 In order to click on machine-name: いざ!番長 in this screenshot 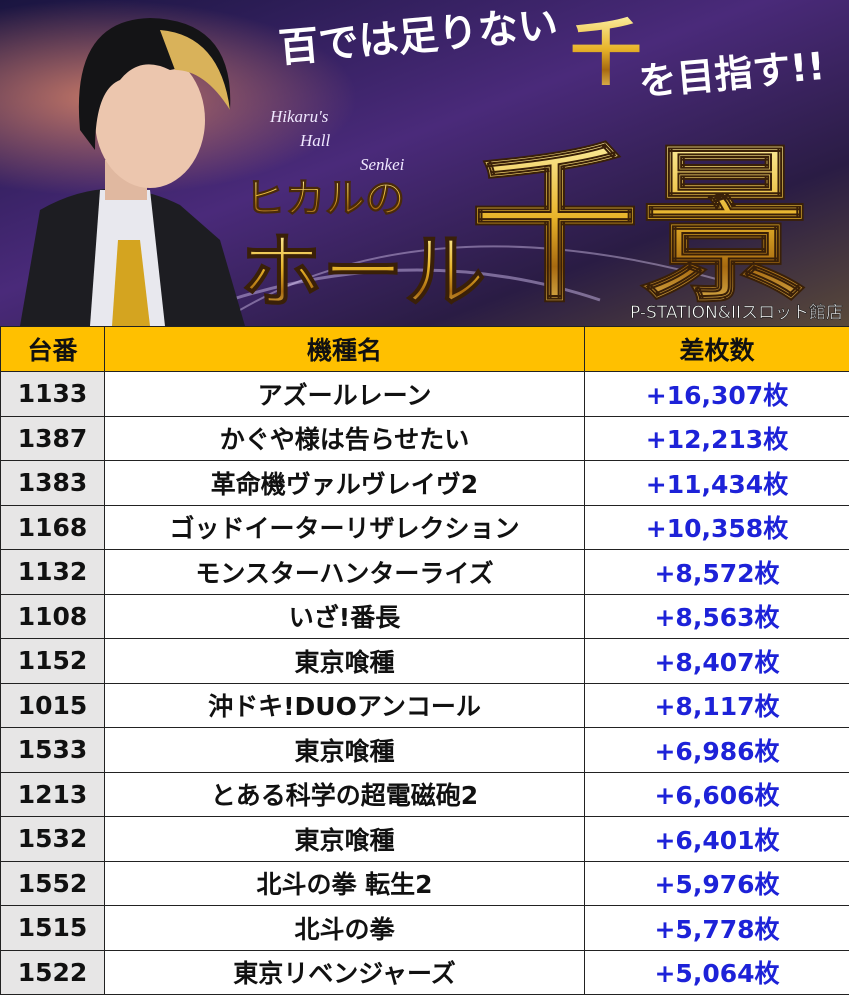, I will do `click(344, 616)`.